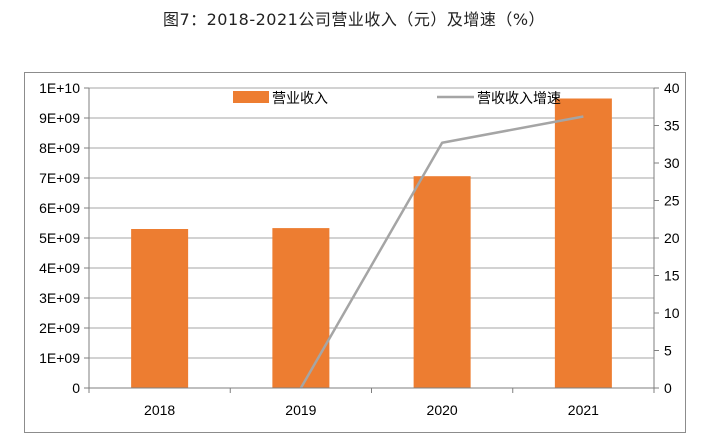 The image size is (708, 445). What do you see at coordinates (59, 358) in the screenshot?
I see `left-axis-tick-label: 1E+09` at bounding box center [59, 358].